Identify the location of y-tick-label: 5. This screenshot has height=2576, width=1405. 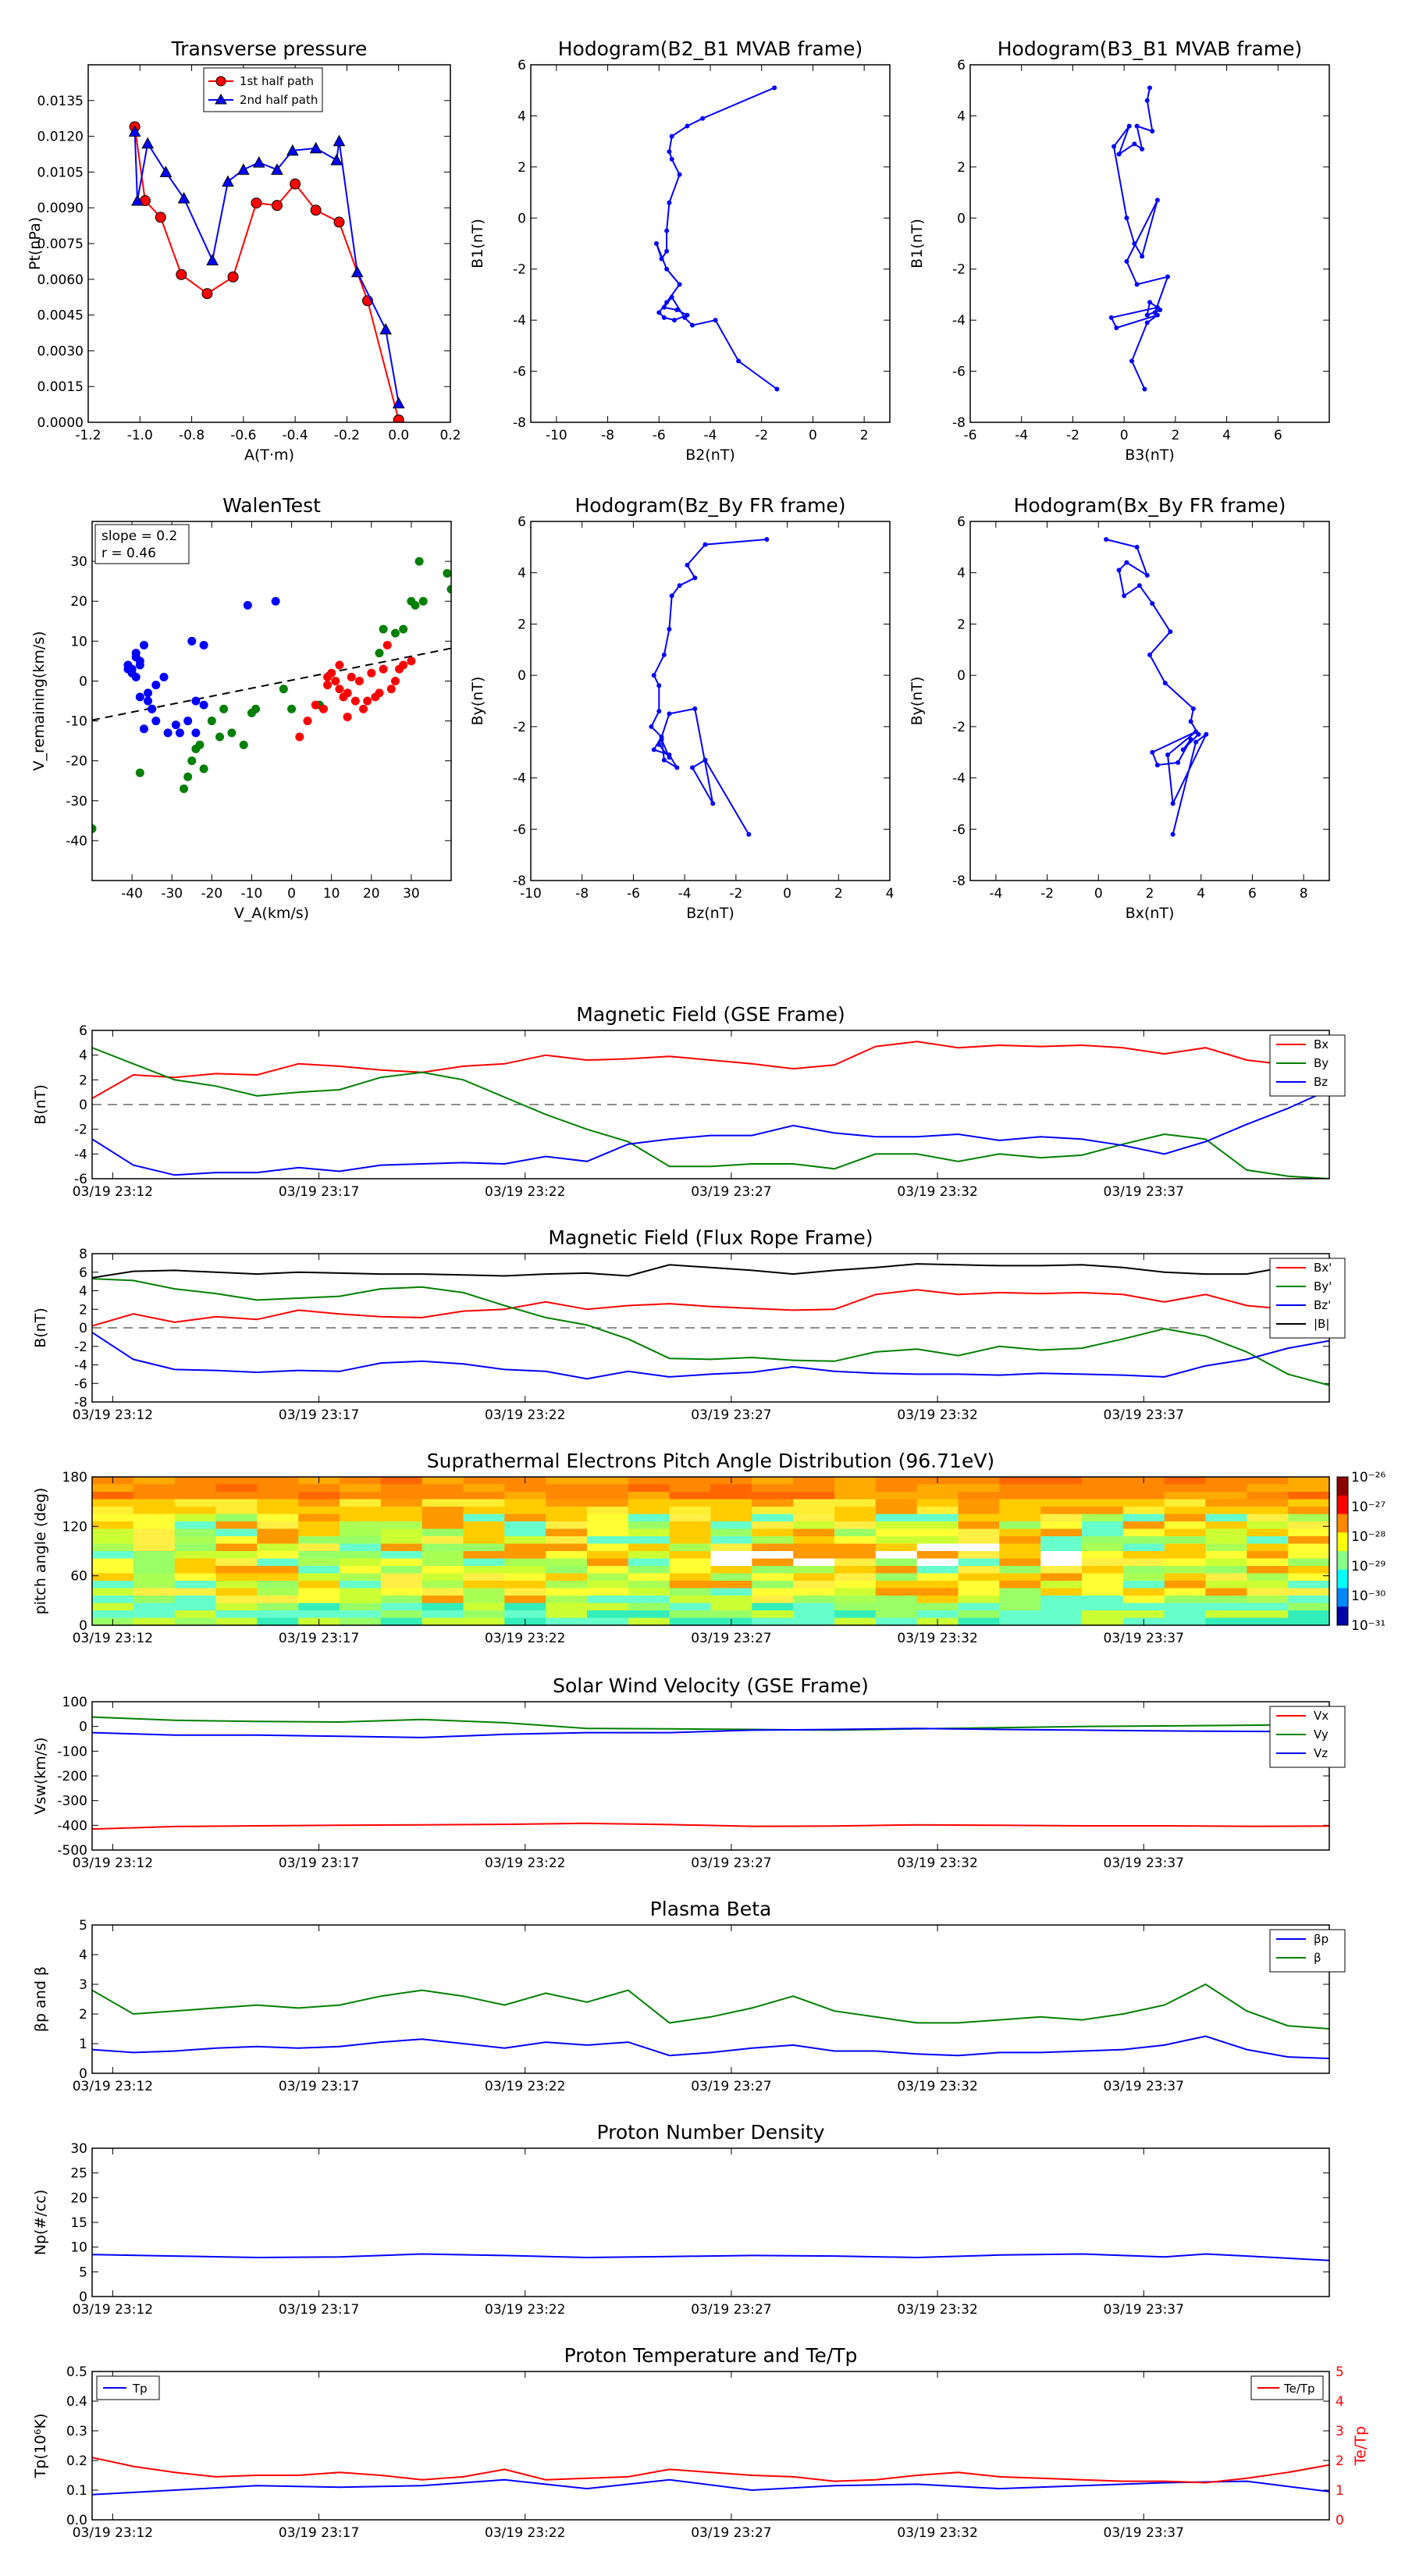
(83, 2272).